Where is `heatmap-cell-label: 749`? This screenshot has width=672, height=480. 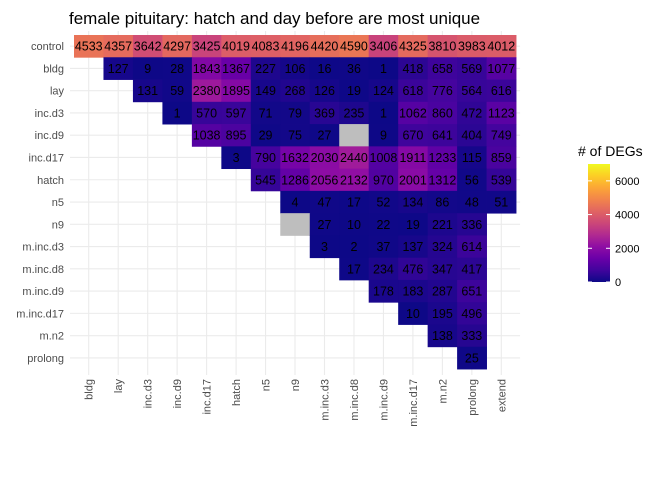 heatmap-cell-label: 749 is located at coordinates (501, 136).